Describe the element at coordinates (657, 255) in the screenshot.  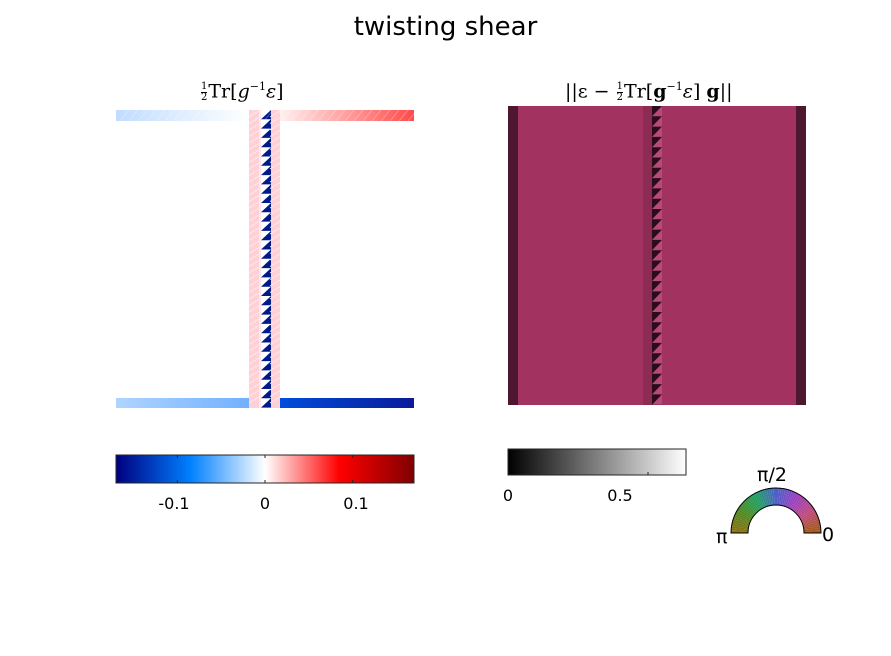
I see `right-triangle-column` at that location.